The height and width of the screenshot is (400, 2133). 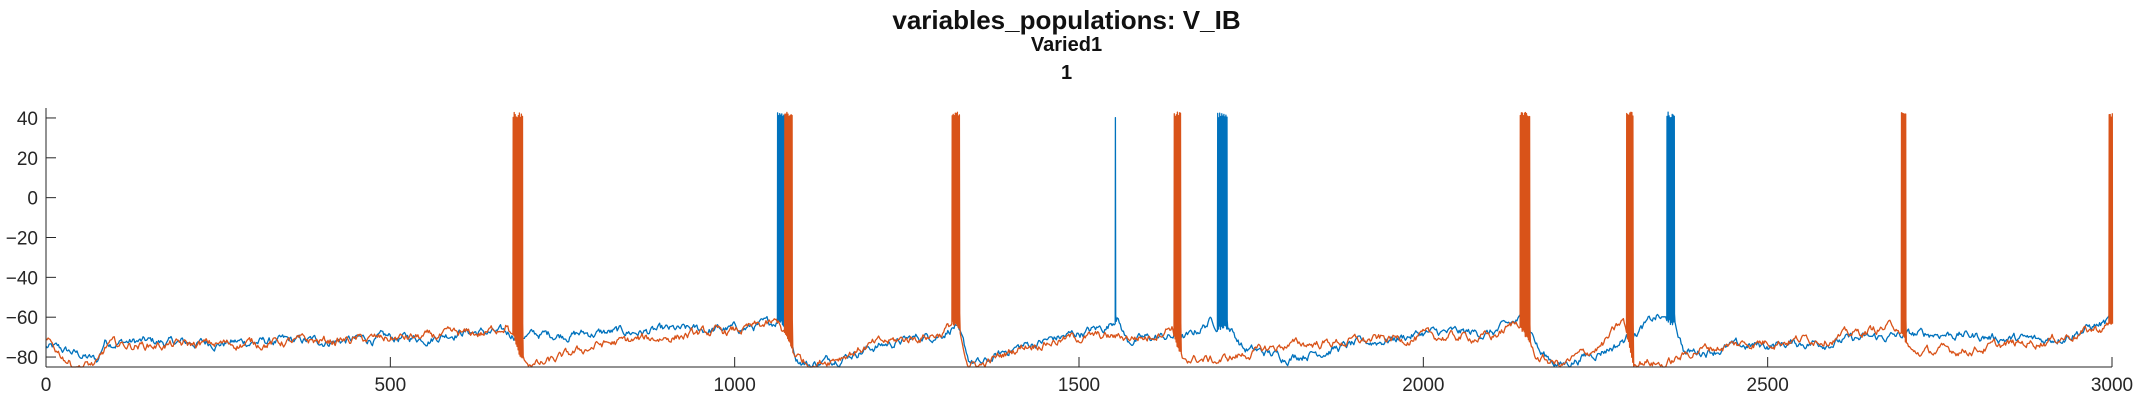 I want to click on y-tick-label--20: −20, so click(x=22, y=239).